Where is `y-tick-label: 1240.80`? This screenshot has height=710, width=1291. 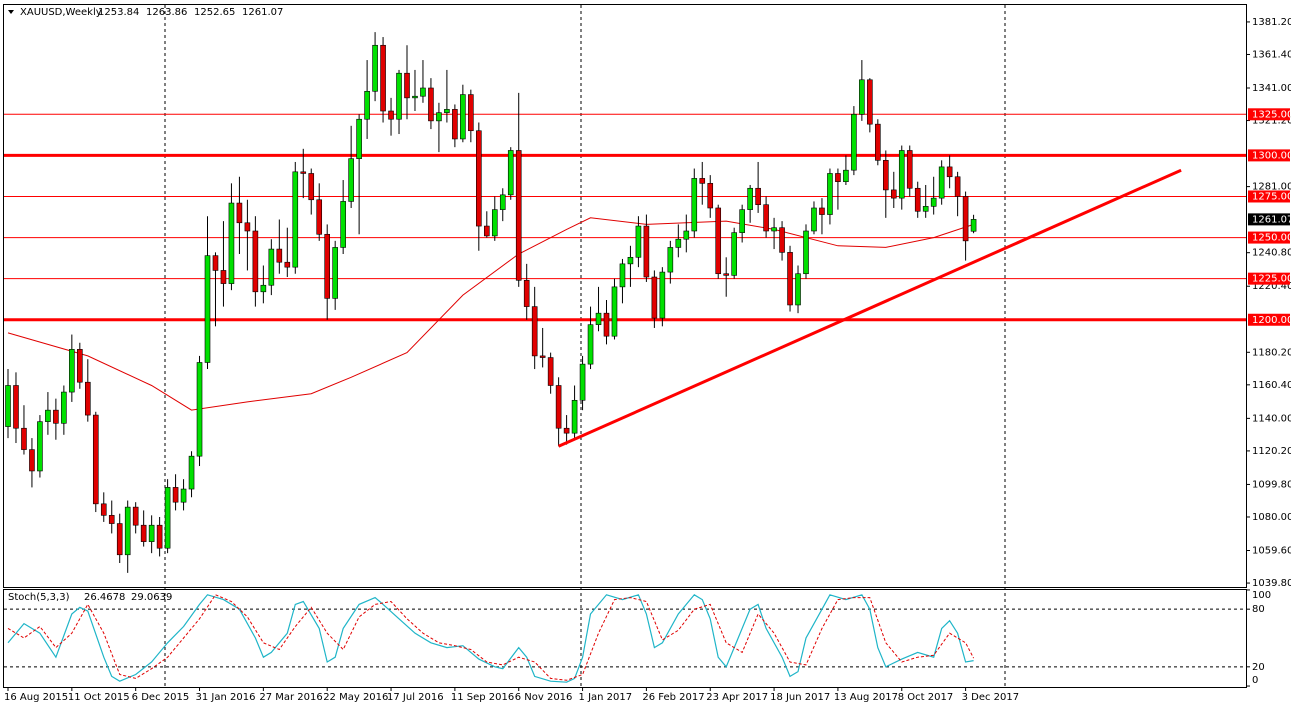 y-tick-label: 1240.80 is located at coordinates (1271, 253).